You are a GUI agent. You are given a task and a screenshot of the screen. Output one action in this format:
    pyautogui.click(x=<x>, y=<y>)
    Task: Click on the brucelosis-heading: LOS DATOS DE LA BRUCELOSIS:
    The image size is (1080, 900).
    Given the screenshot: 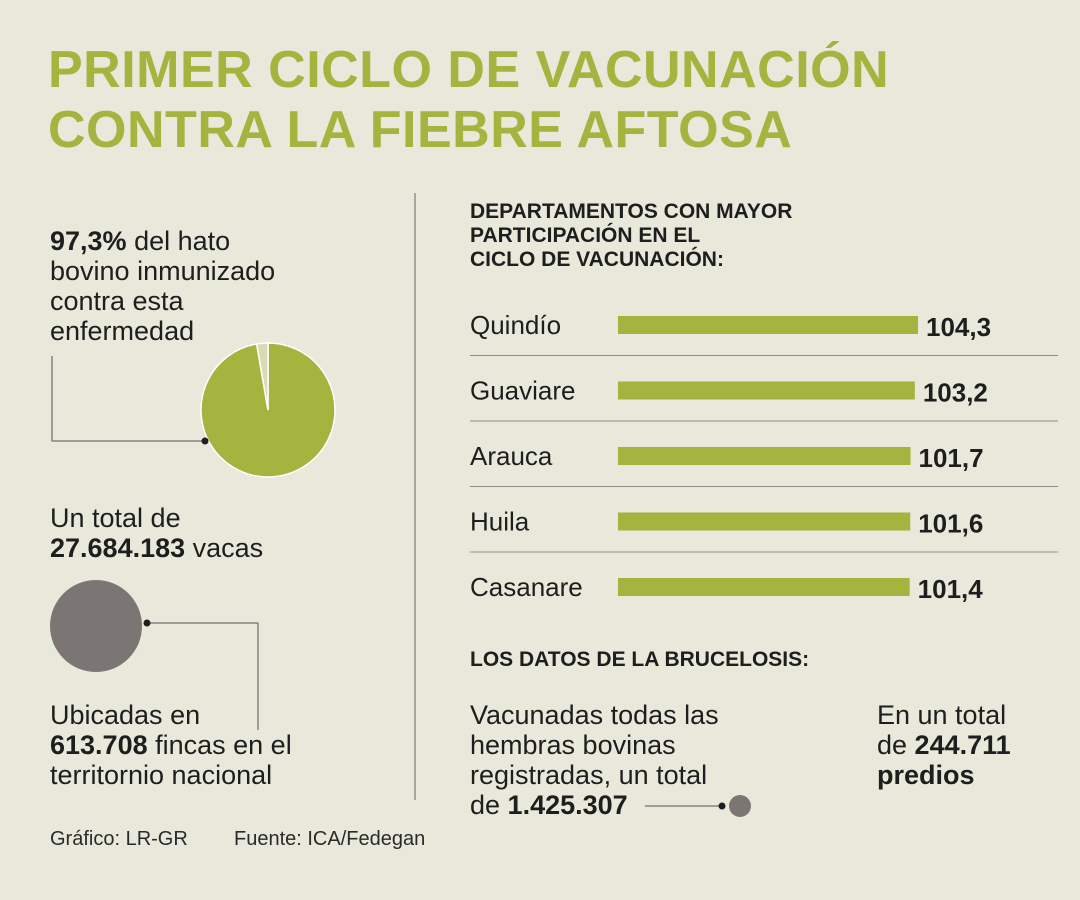 What is the action you would take?
    pyautogui.click(x=640, y=659)
    